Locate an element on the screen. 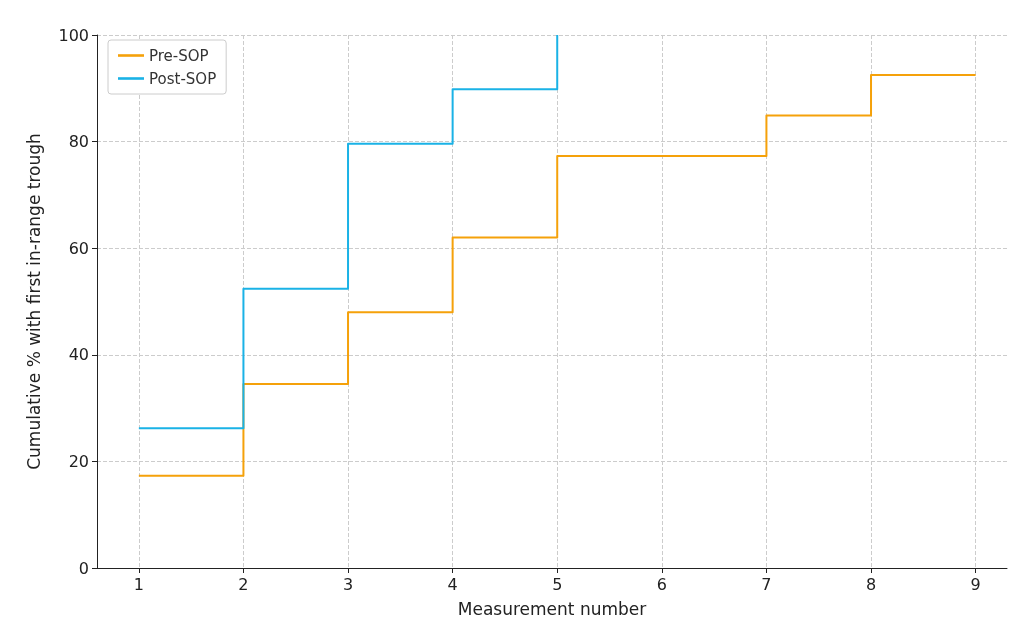 The height and width of the screenshot is (630, 1011). x-tick-label: 5 is located at coordinates (557, 584).